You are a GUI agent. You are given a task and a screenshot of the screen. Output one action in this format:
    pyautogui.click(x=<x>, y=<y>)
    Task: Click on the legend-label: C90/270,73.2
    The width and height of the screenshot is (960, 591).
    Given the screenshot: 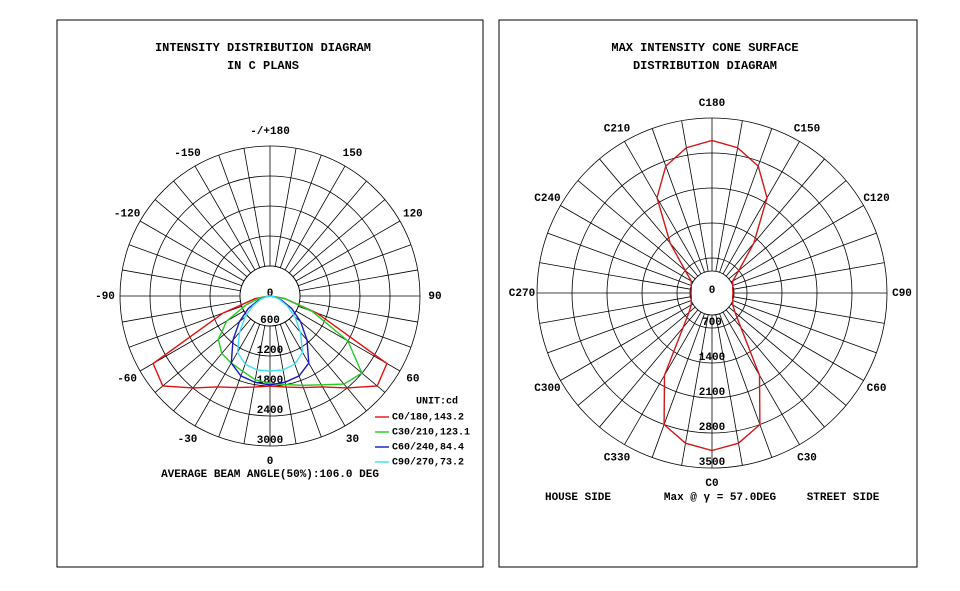 What is the action you would take?
    pyautogui.click(x=428, y=463)
    